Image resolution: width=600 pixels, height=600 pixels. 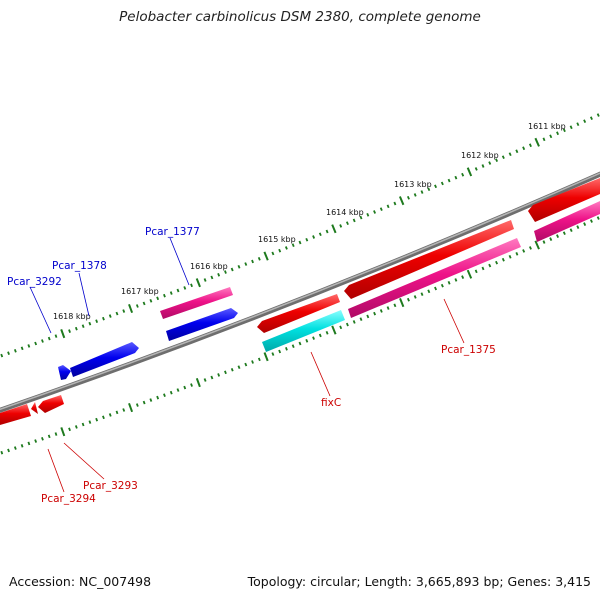 I want to click on accession-text: Accession: NC_007498, so click(x=80, y=581).